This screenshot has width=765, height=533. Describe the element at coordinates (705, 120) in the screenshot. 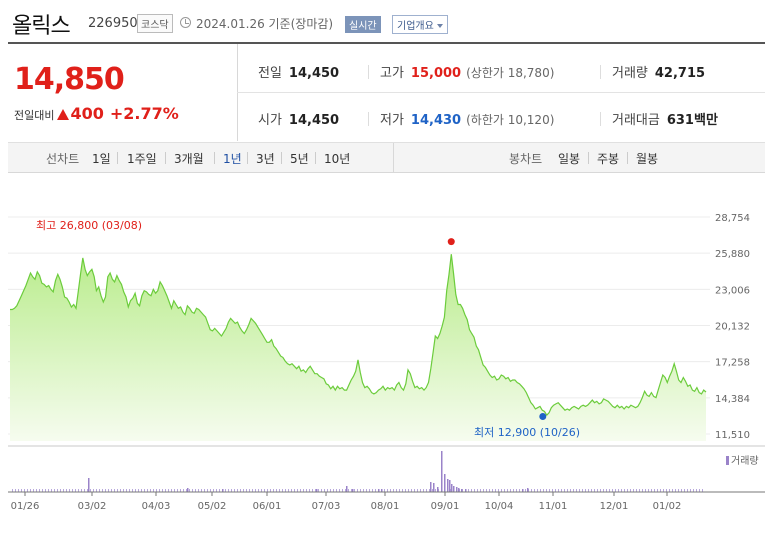

I see `turnover-unit: 백만` at that location.